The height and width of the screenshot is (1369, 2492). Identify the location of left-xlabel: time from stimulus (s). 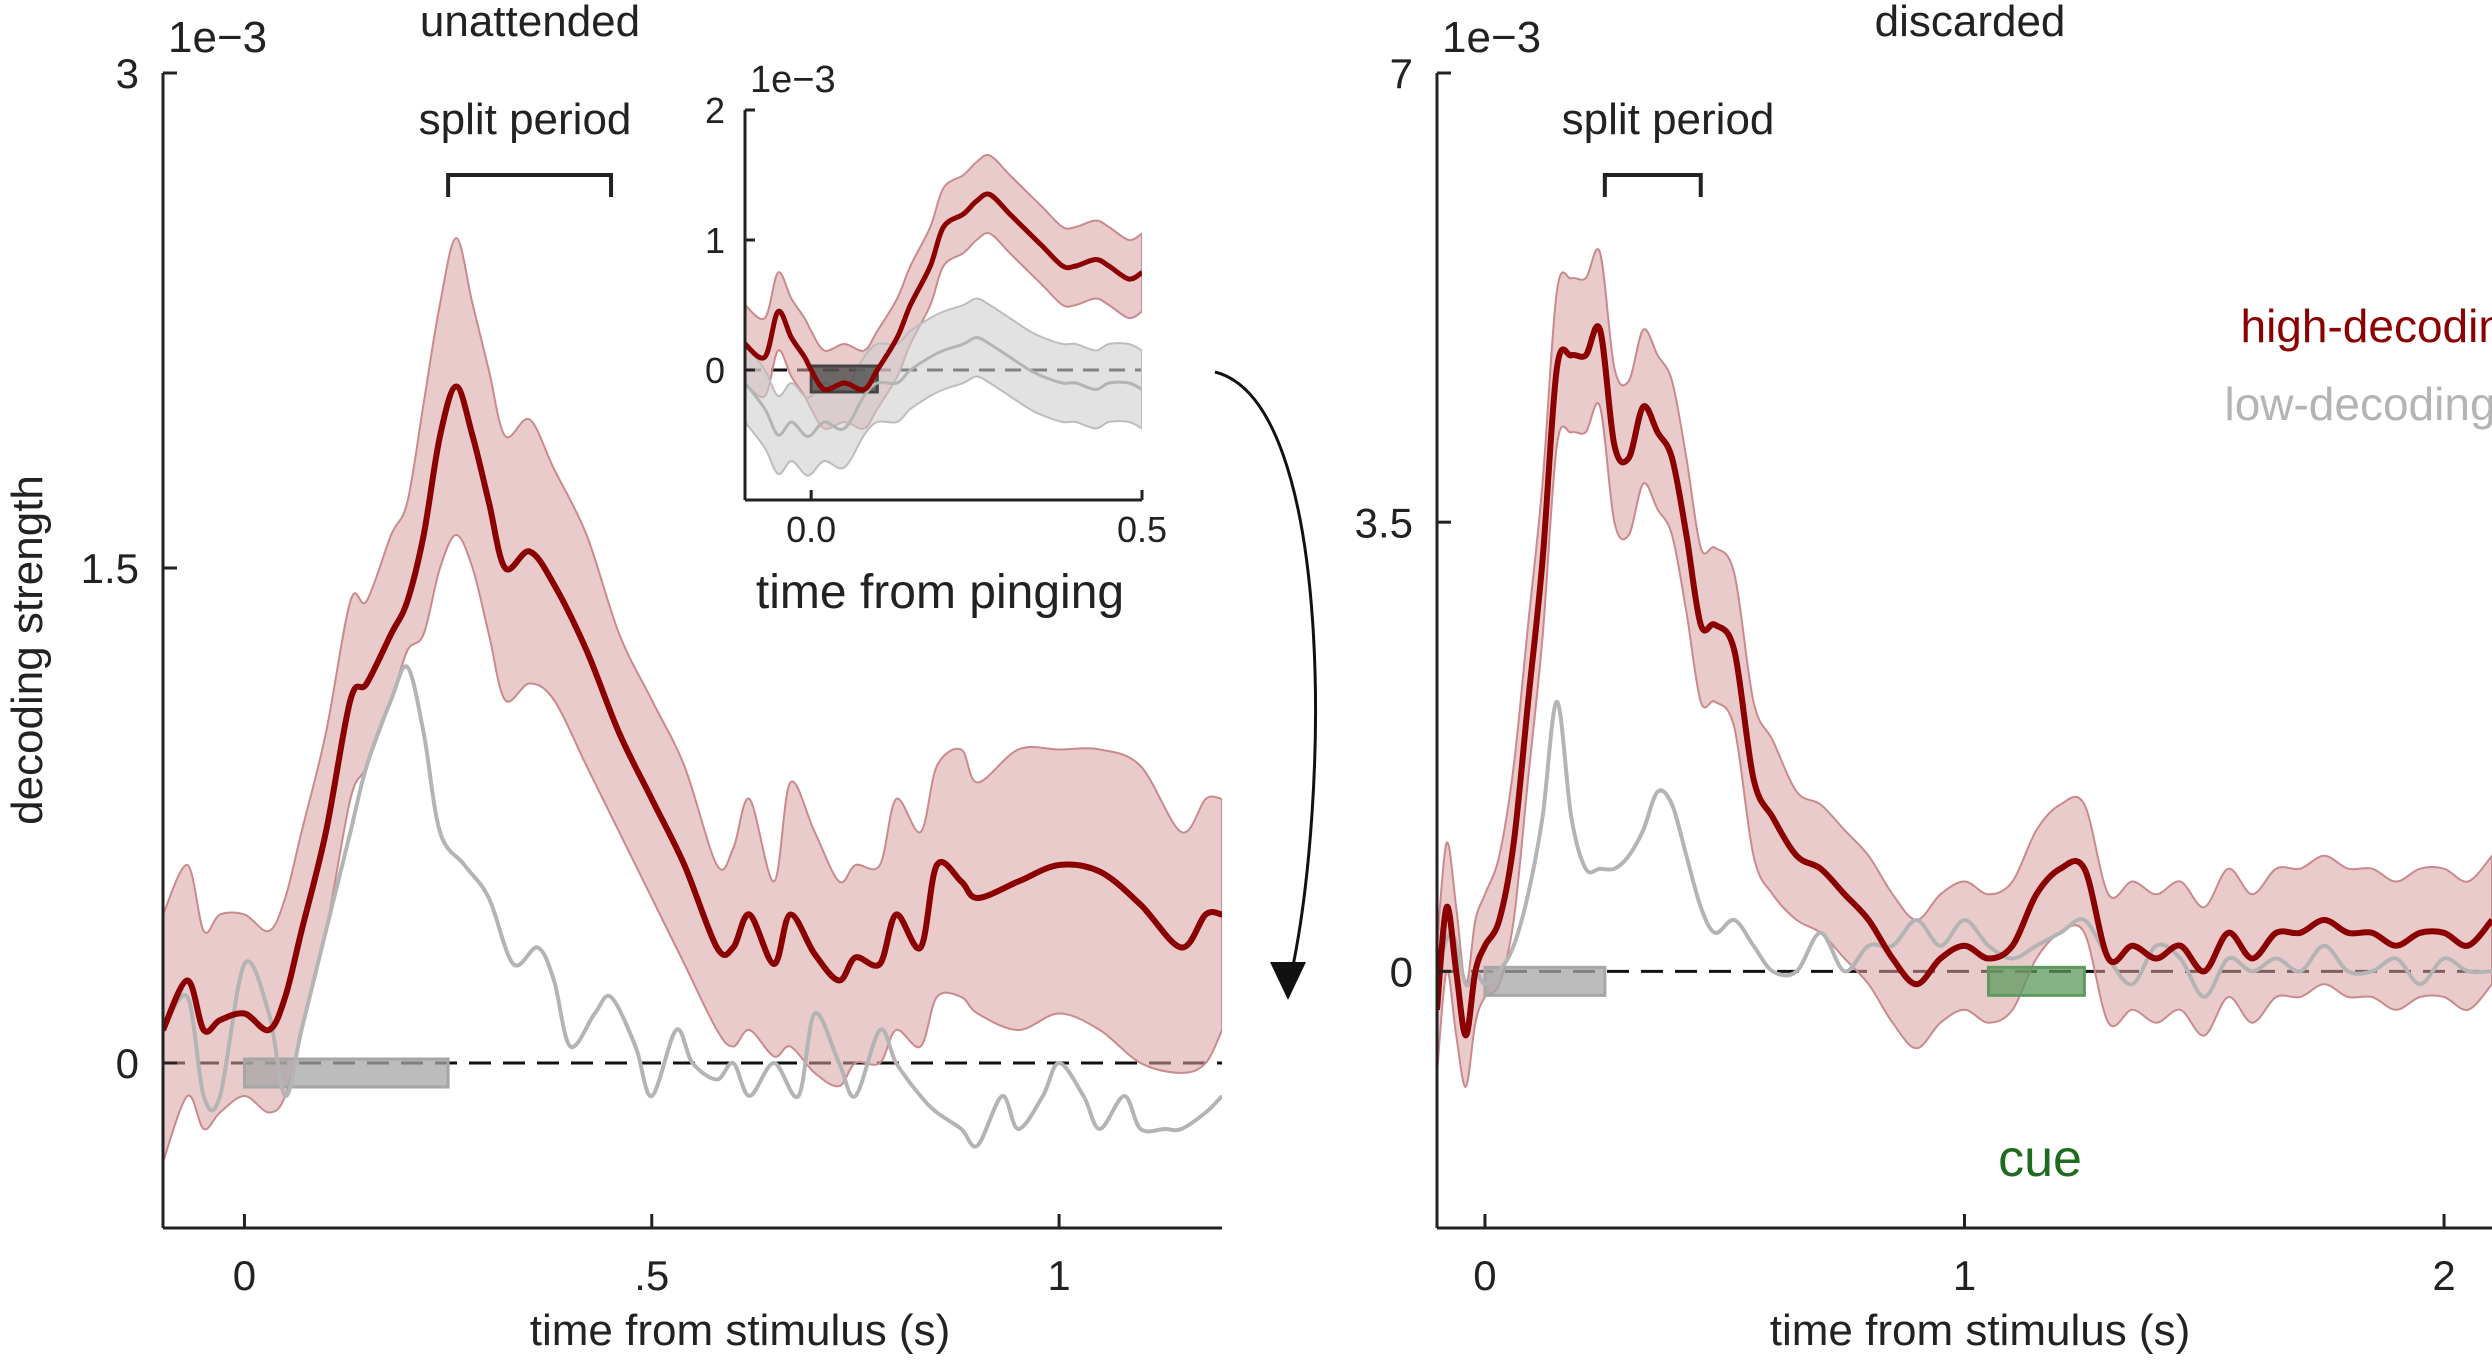
(740, 1330).